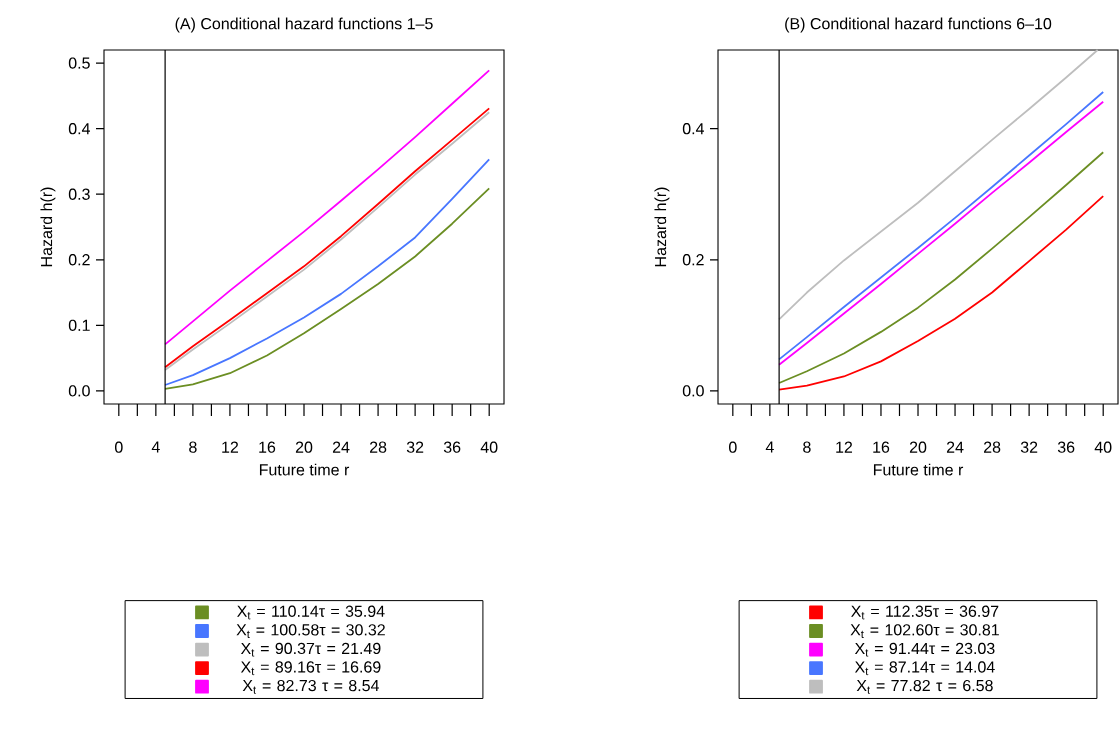  Describe the element at coordinates (925, 612) in the screenshot. I see `legend-label: X$_{t}$ = 112.35τ = 36.97` at that location.